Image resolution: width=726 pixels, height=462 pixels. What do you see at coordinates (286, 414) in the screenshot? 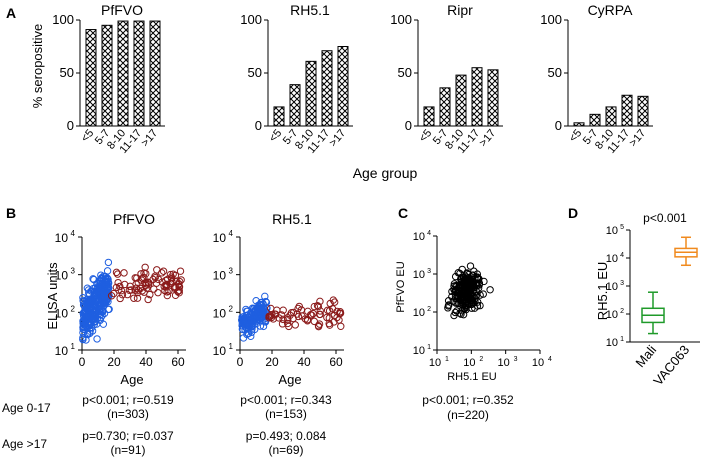
I see `series-n: (n=153)` at bounding box center [286, 414].